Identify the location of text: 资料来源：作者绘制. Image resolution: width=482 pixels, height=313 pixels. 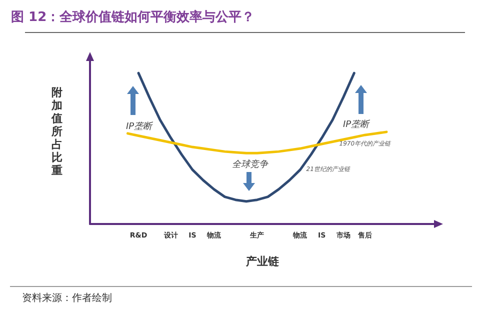
(67, 298).